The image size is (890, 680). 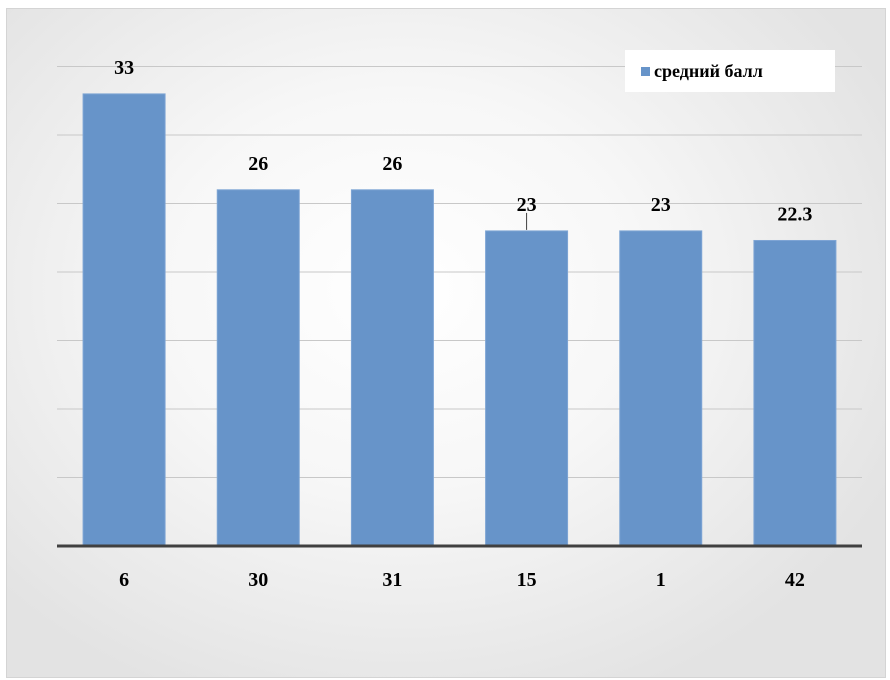 What do you see at coordinates (794, 214) in the screenshot?
I see `data-label: 22.3` at bounding box center [794, 214].